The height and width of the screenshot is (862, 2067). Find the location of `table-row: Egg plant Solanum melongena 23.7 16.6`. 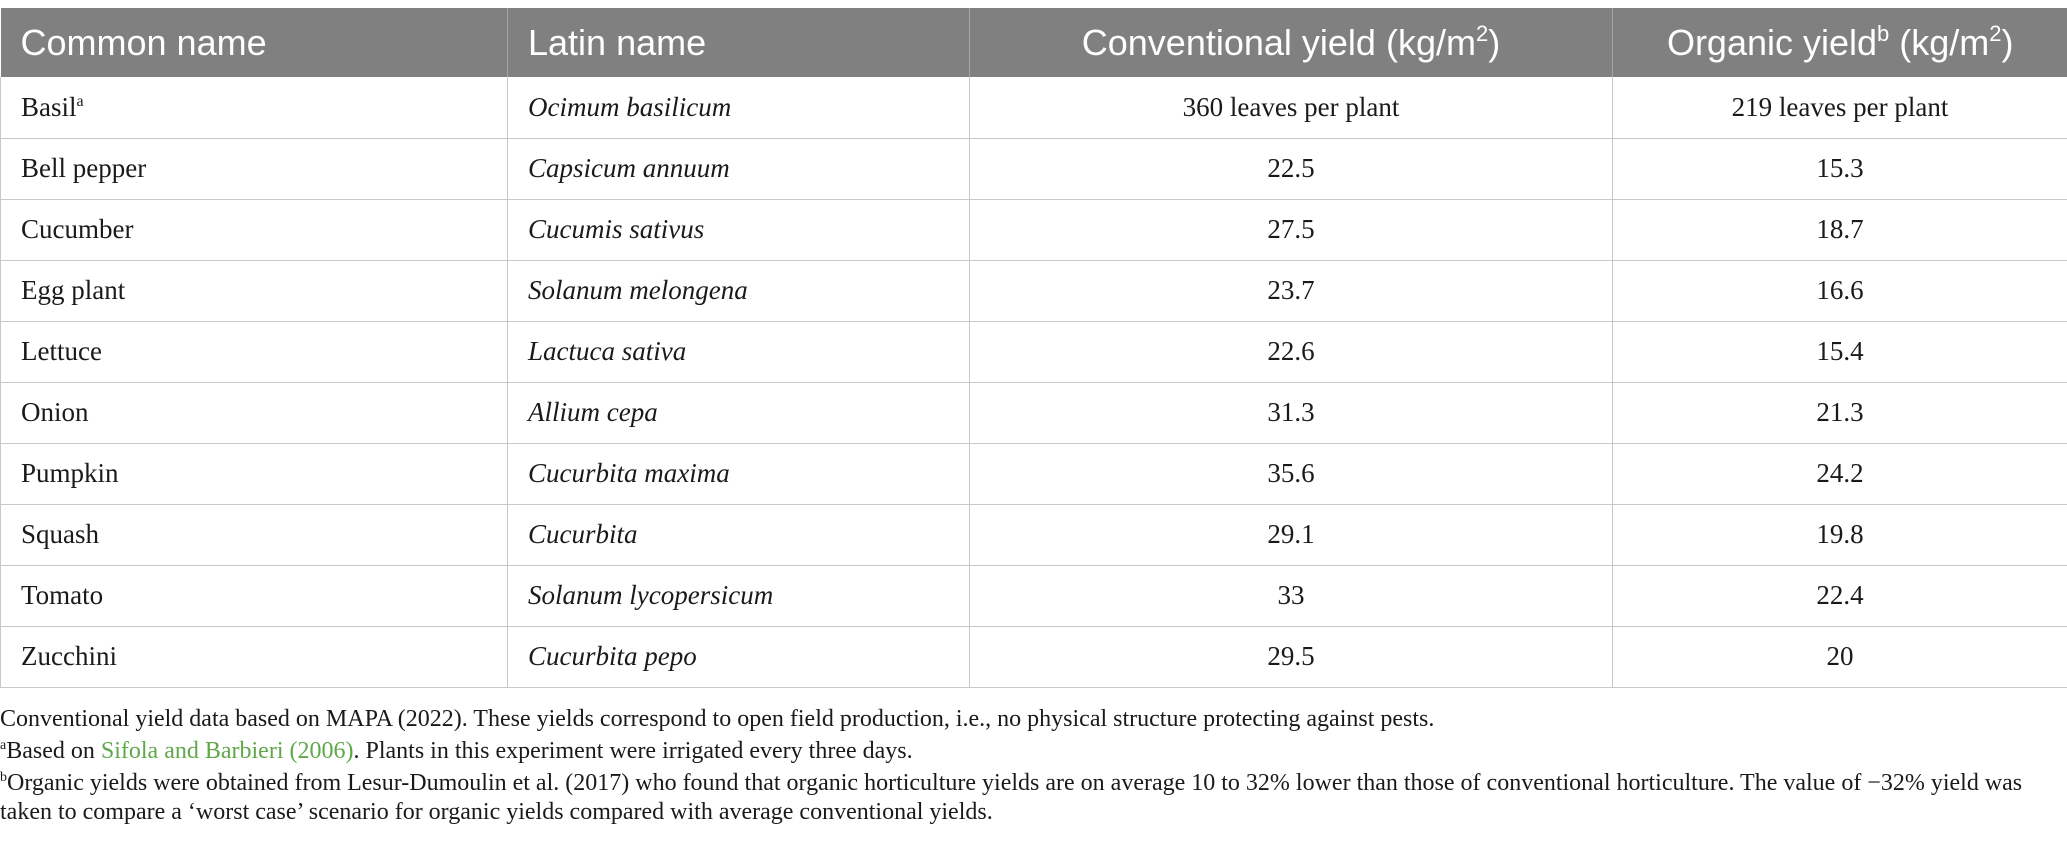

table-row: Egg plant Solanum melongena 23.7 16.6 is located at coordinates (1033, 291).